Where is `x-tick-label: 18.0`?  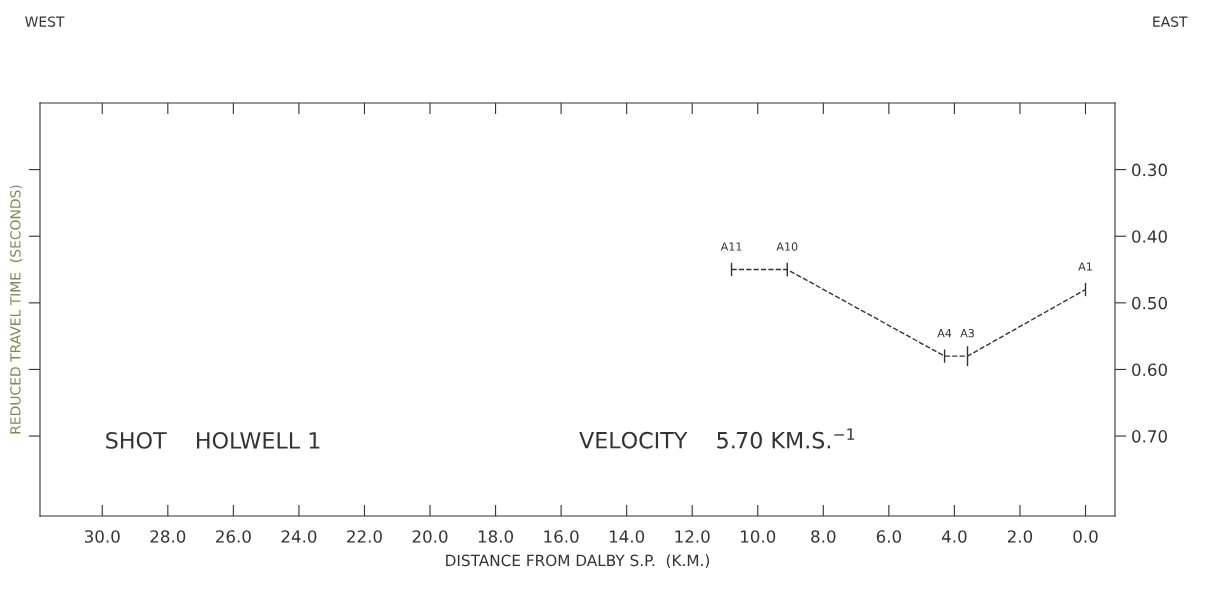 x-tick-label: 18.0 is located at coordinates (496, 536).